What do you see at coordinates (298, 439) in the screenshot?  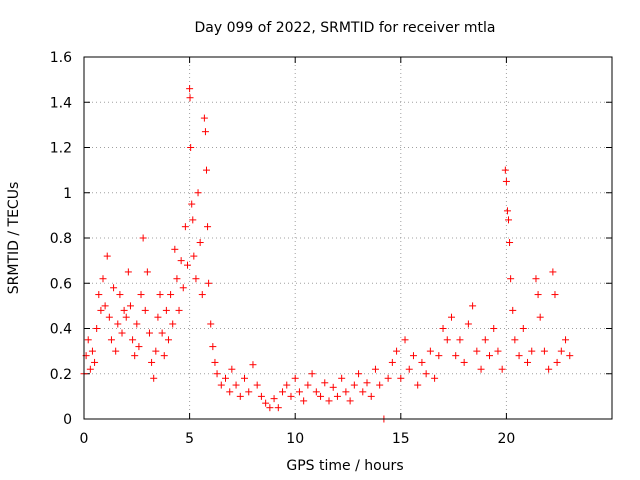 I see `x-tick-labels: 0 5 10 15 20` at bounding box center [298, 439].